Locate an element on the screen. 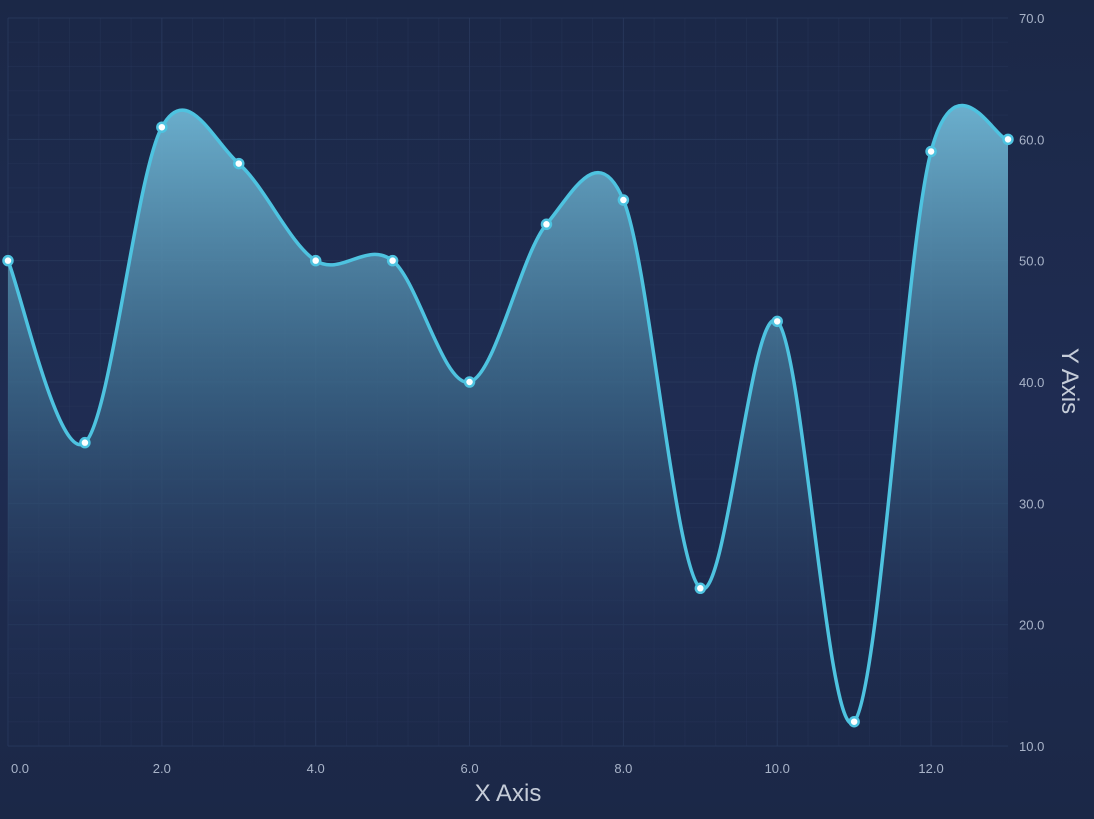 The height and width of the screenshot is (819, 1094). x-tick-label: 12.0 is located at coordinates (930, 768).